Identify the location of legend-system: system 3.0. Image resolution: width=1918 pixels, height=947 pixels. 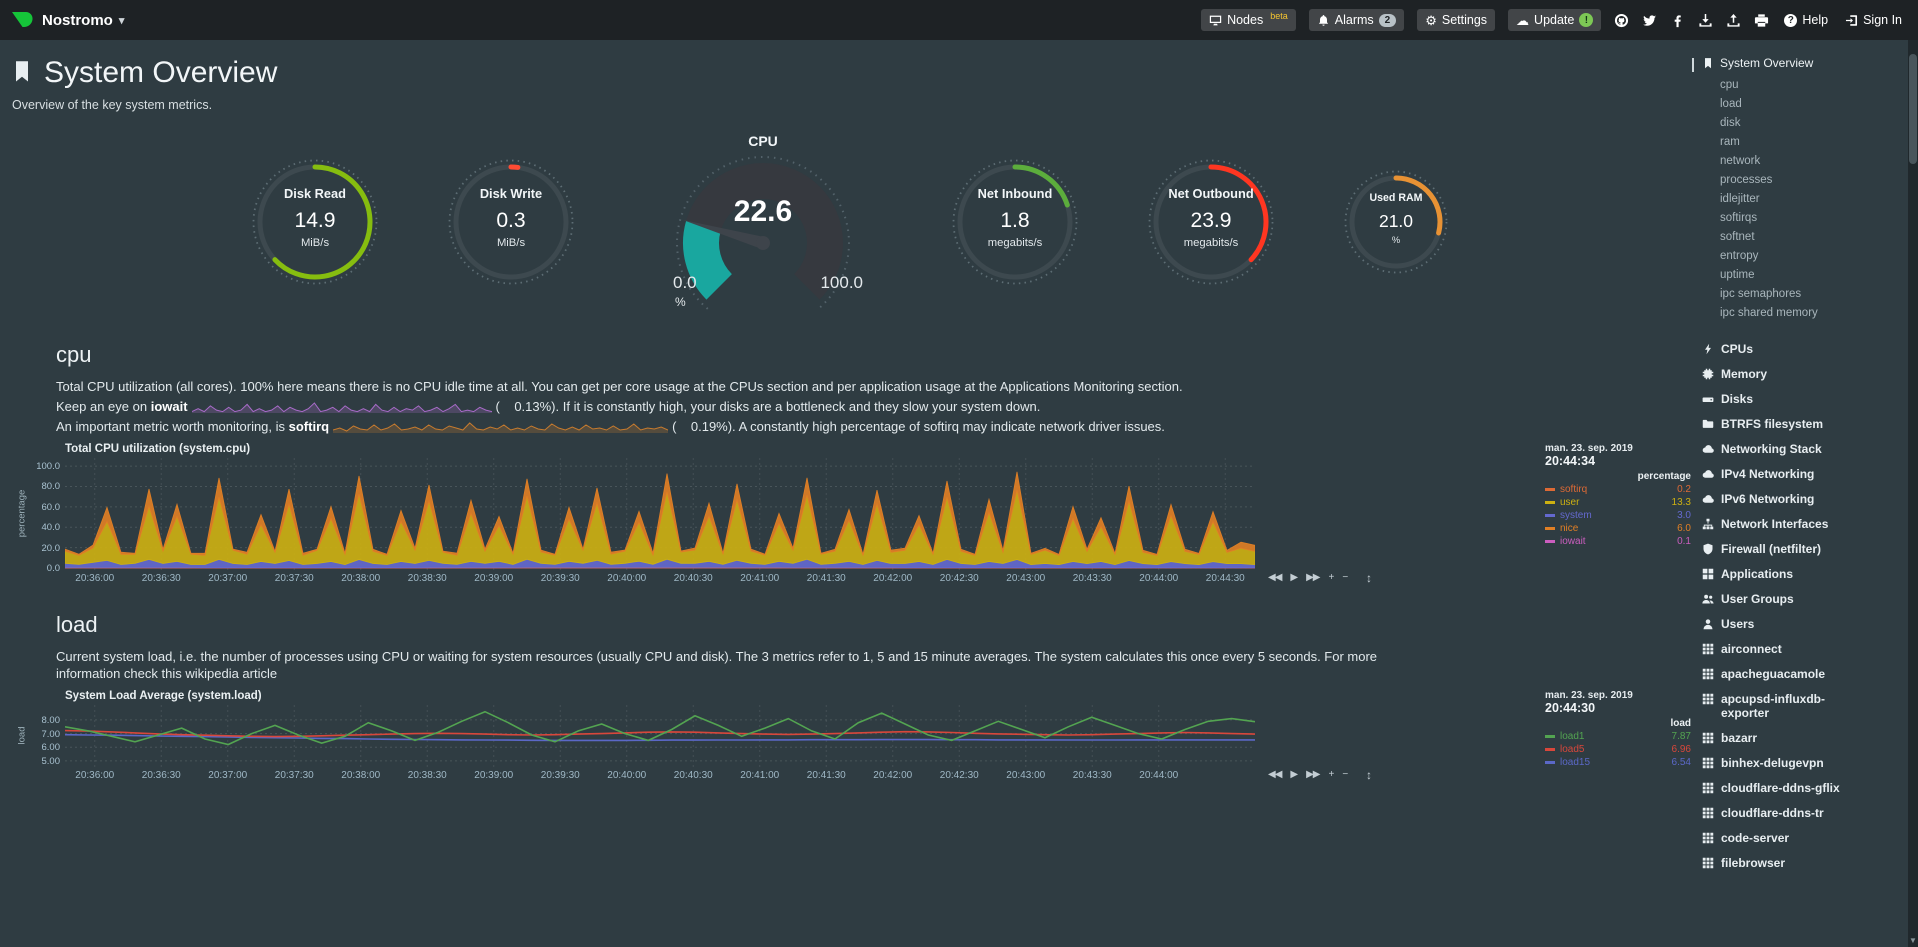
(1618, 515).